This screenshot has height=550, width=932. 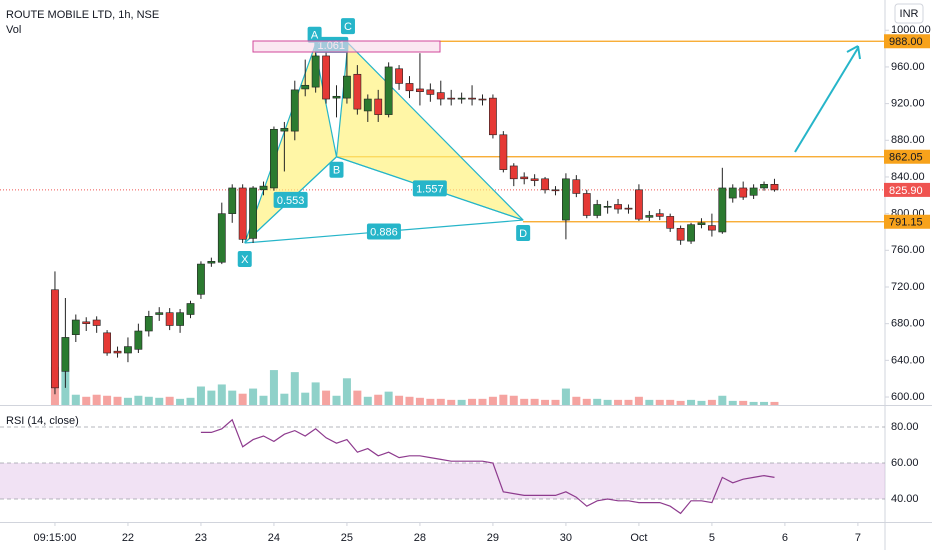 What do you see at coordinates (907, 156) in the screenshot?
I see `price-line-tag` at bounding box center [907, 156].